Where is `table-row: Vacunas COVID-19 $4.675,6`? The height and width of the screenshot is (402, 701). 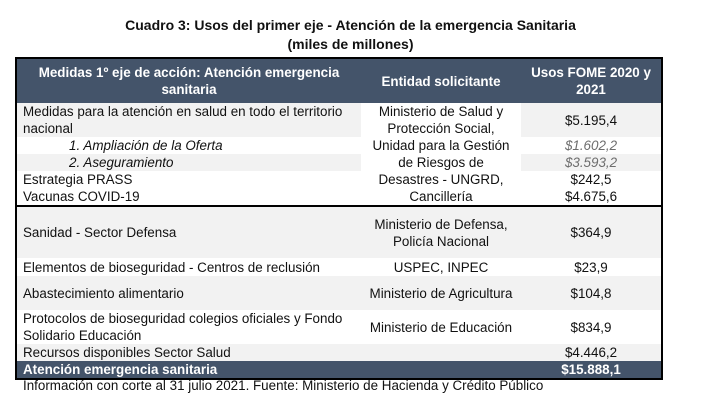 table-row: Vacunas COVID-19 $4.675,6 is located at coordinates (339, 197).